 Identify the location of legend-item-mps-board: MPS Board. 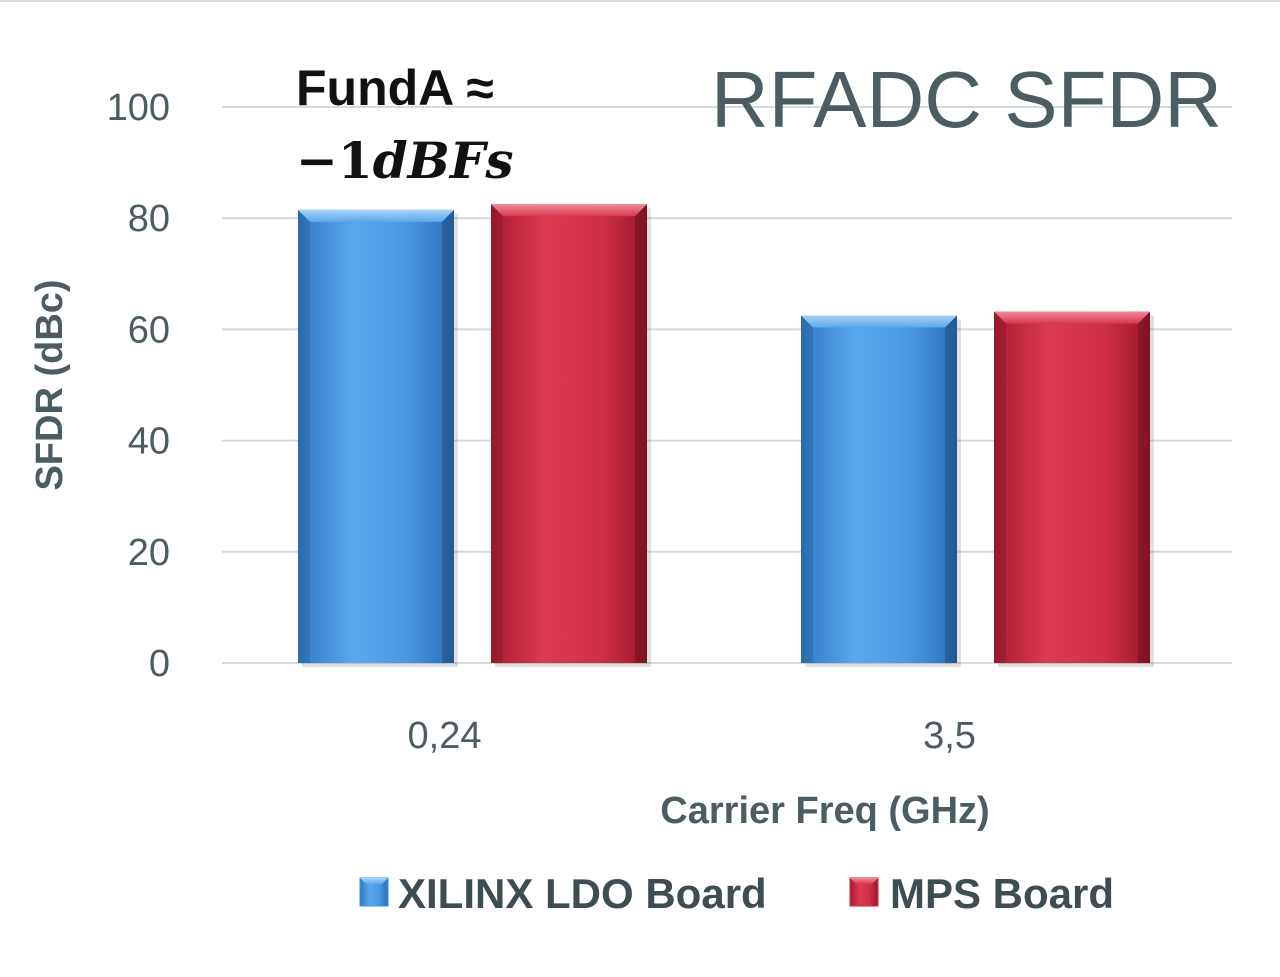
(981, 893).